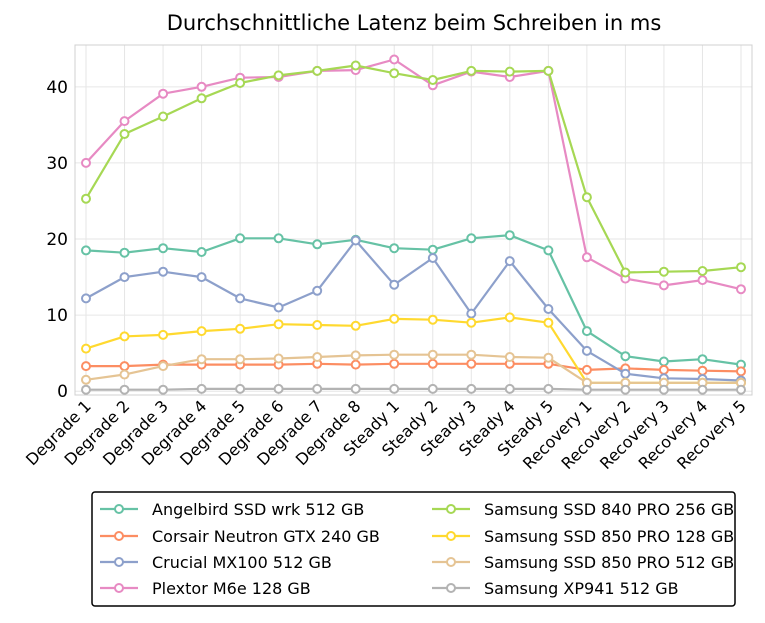 This screenshot has height=623, width=765. I want to click on y-tick-label: 40, so click(57, 88).